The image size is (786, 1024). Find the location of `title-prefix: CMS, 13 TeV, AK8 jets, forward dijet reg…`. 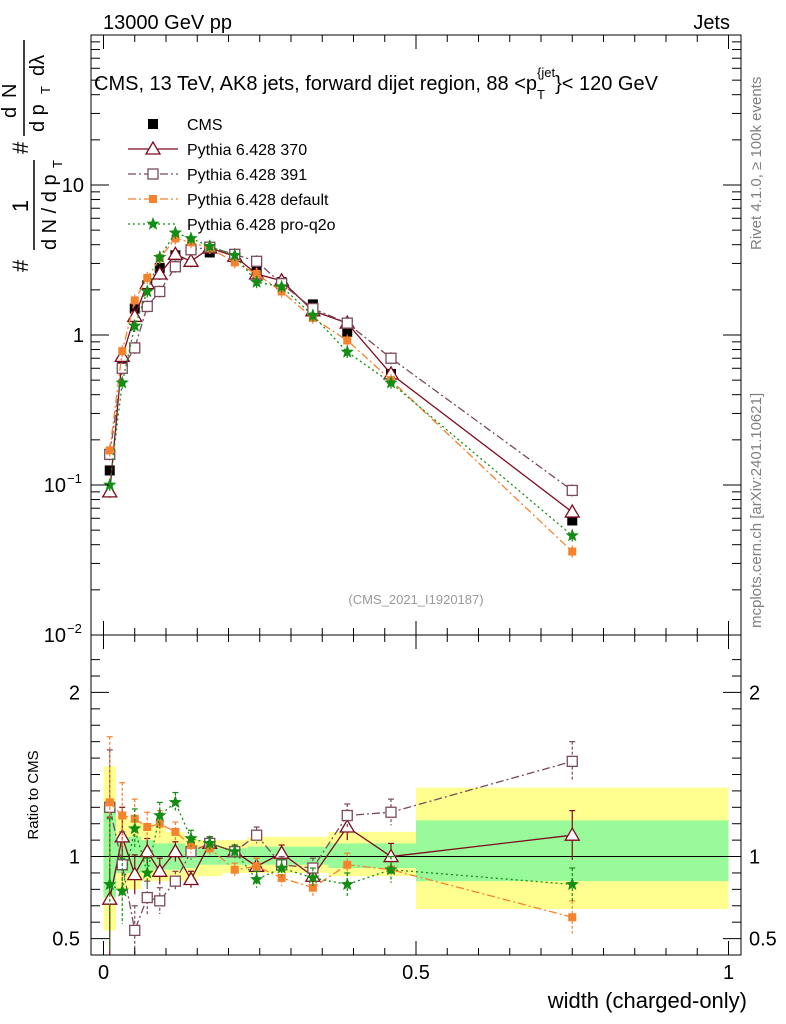

title-prefix: CMS, 13 TeV, AK8 jets, forward dijet reg… is located at coordinates (315, 84).